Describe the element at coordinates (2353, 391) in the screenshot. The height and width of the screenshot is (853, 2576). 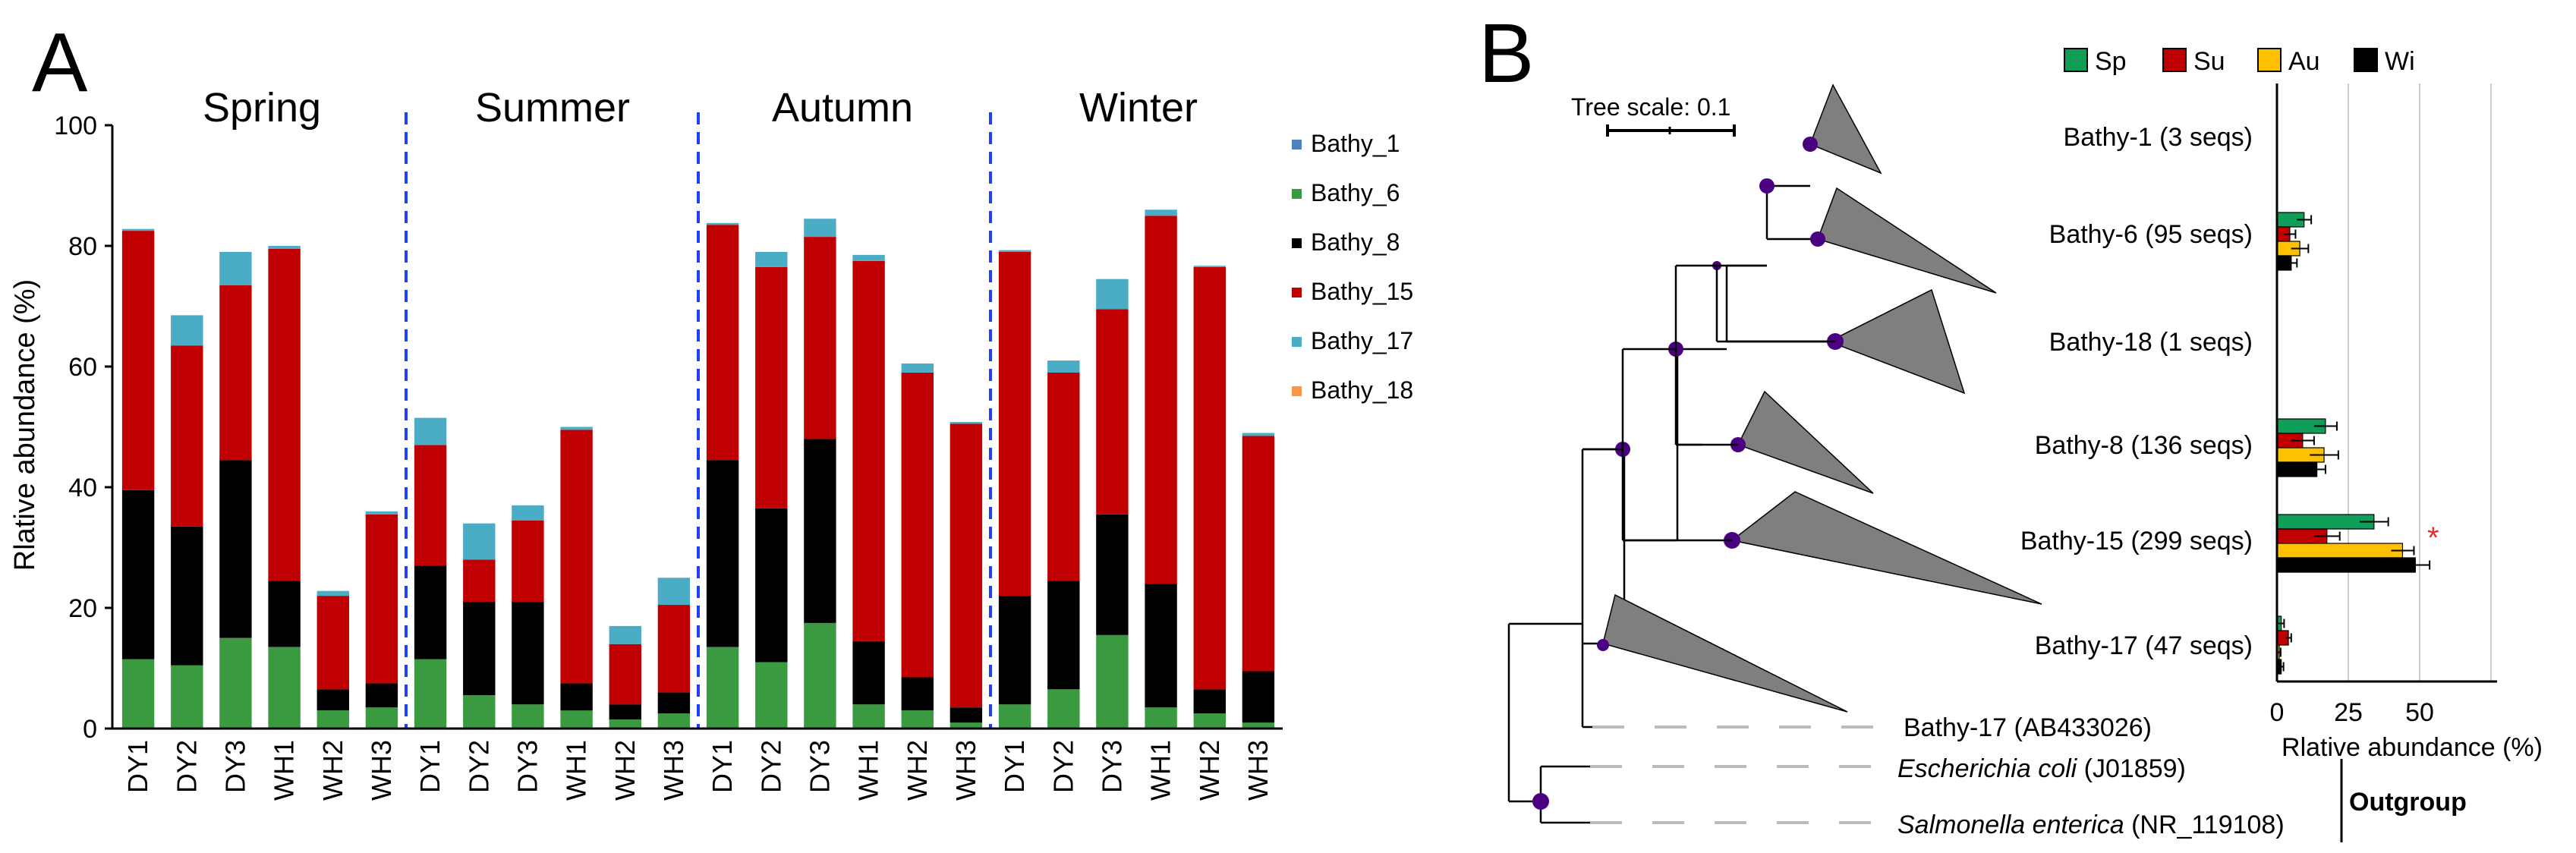
I see `b-horizontal-bars` at that location.